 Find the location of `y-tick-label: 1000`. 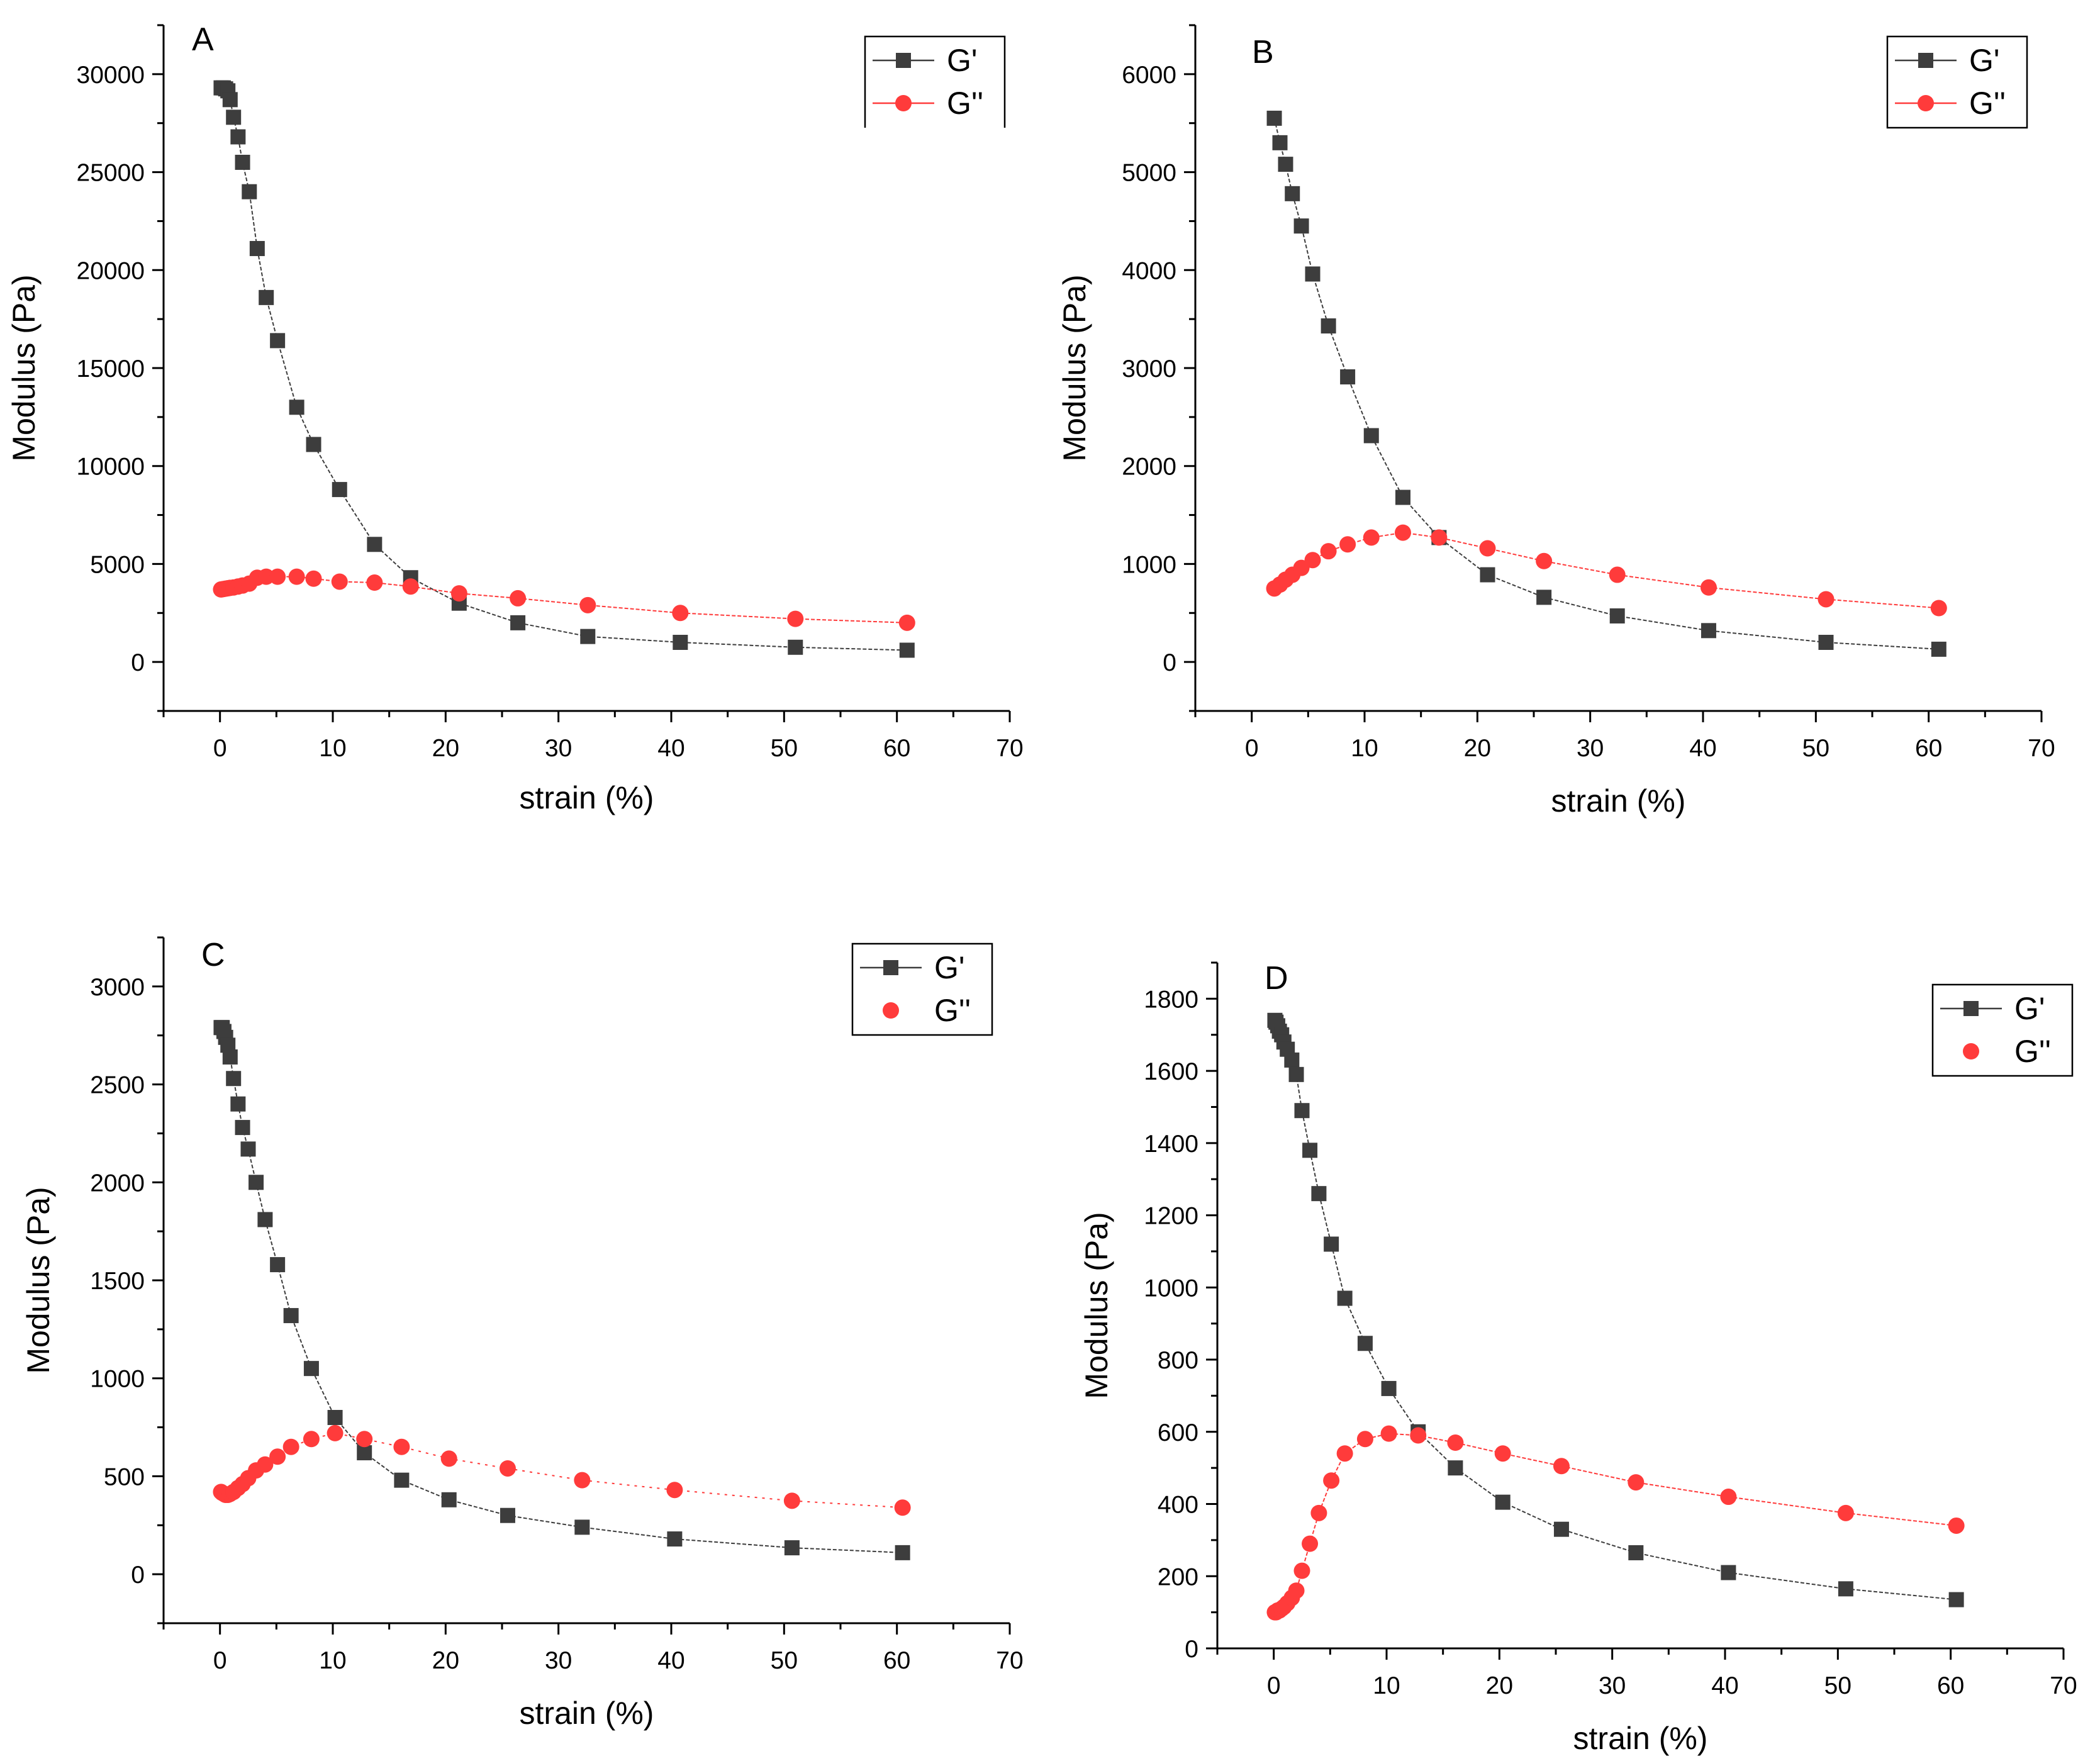

y-tick-label: 1000 is located at coordinates (1171, 1288).